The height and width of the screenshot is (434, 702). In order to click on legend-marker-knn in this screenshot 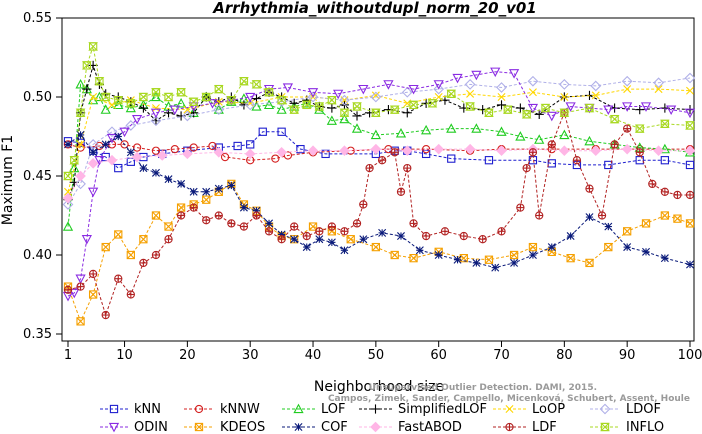, I will do `click(114, 409)`.